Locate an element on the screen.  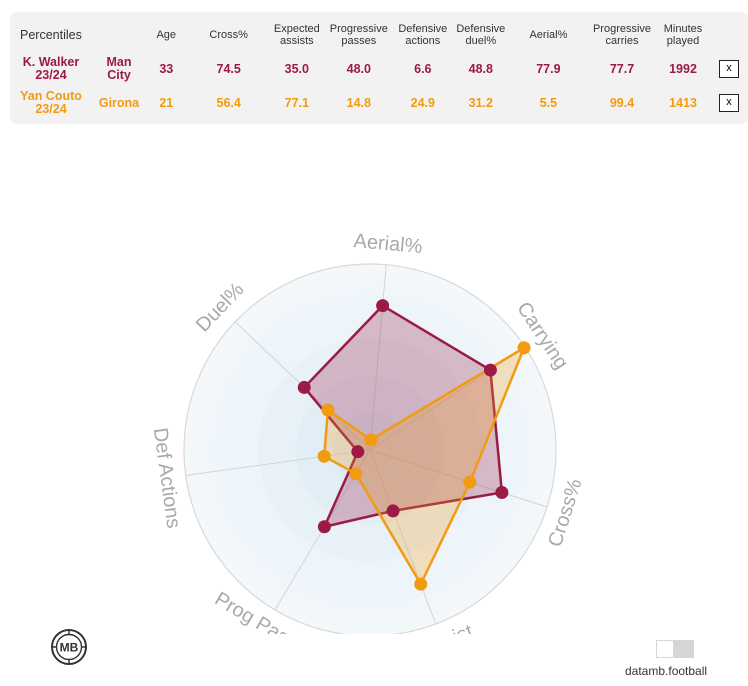
col-aerial: Aerial% is located at coordinates (548, 35).